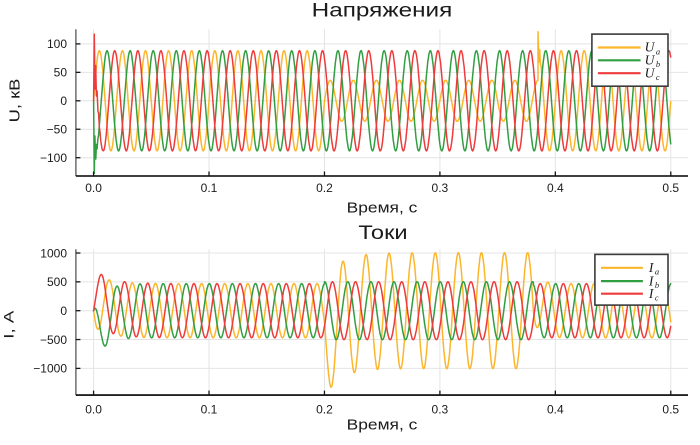 This screenshot has height=445, width=700. I want to click on svg-text: 50, so click(61, 73).